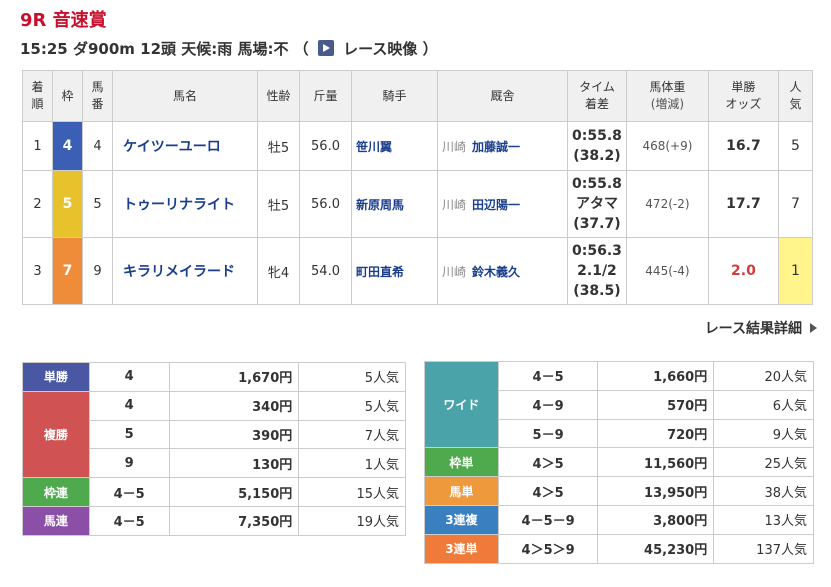 The width and height of the screenshot is (831, 587). I want to click on race-title: 9R 音速賞, so click(63, 20).